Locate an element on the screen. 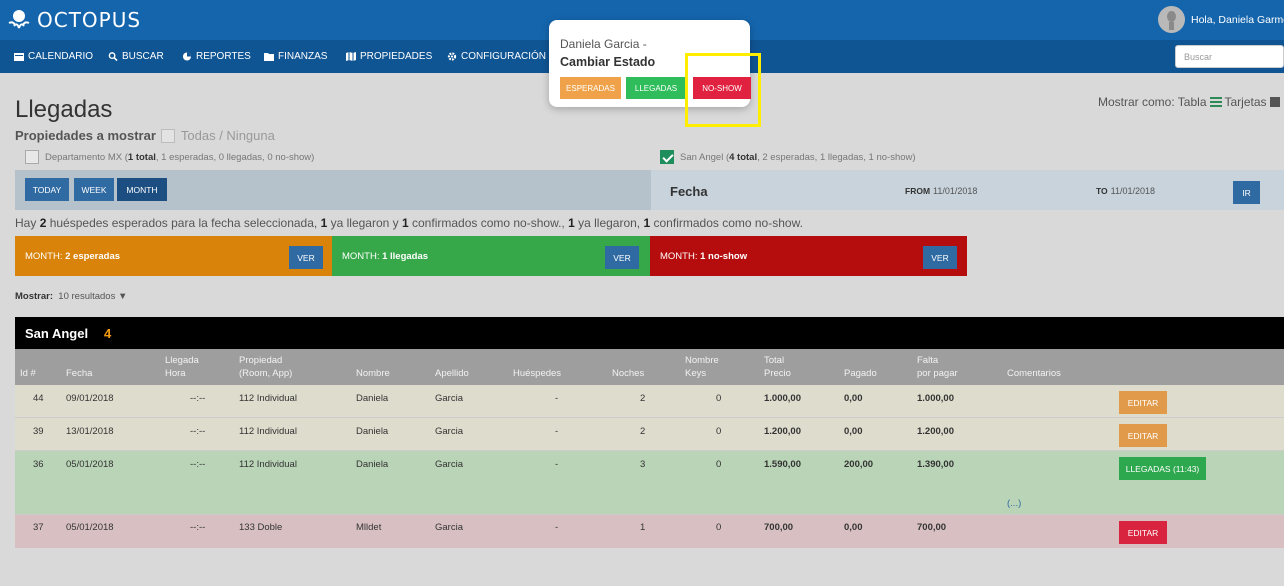 This screenshot has width=1284, height=586. nav-reportes: REPORTES is located at coordinates (216, 56).